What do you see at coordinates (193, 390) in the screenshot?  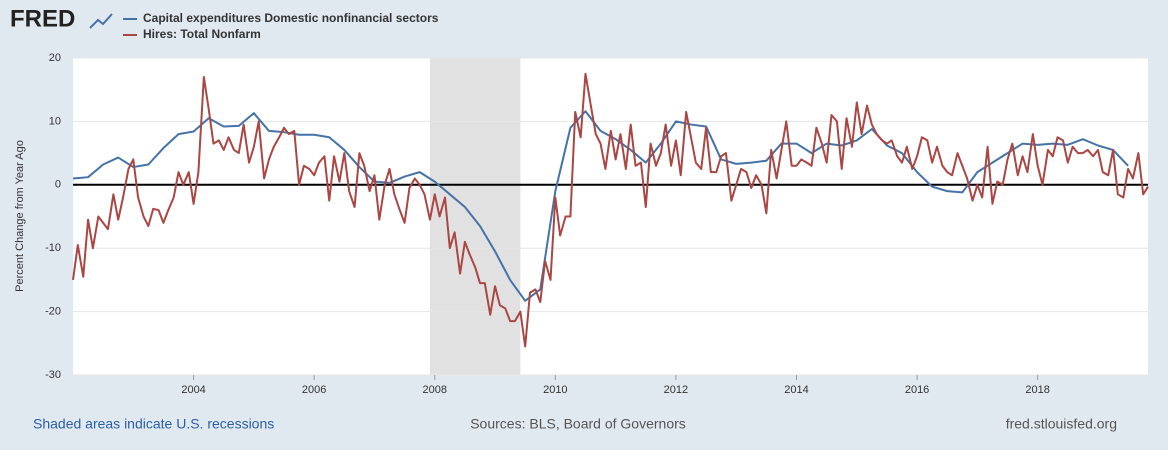 I see `x-tick-label: 2004` at bounding box center [193, 390].